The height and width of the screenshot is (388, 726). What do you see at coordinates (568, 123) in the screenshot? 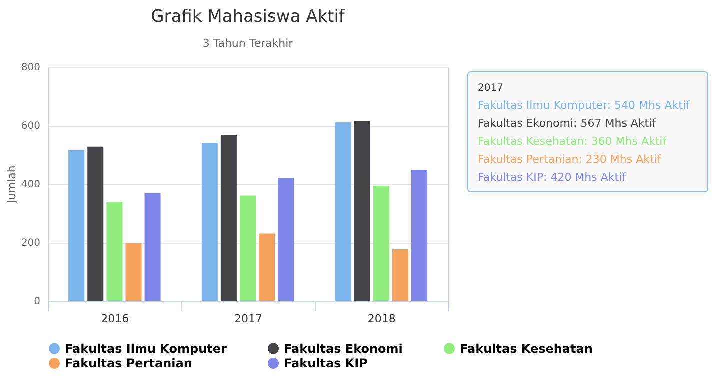
I see `text: Fakultas Ekonomi: 567 Mhs Aktif` at bounding box center [568, 123].